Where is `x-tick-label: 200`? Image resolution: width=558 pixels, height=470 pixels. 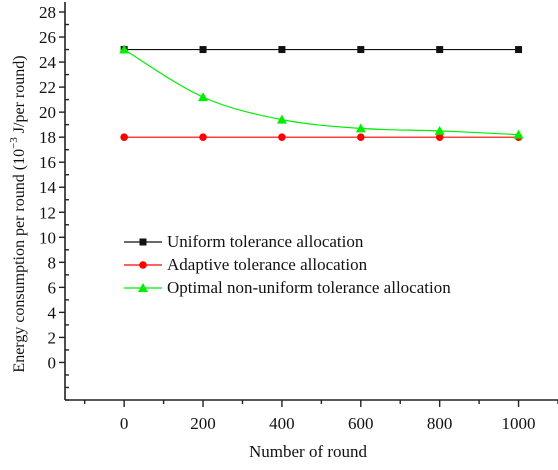
x-tick-label: 200 is located at coordinates (203, 423).